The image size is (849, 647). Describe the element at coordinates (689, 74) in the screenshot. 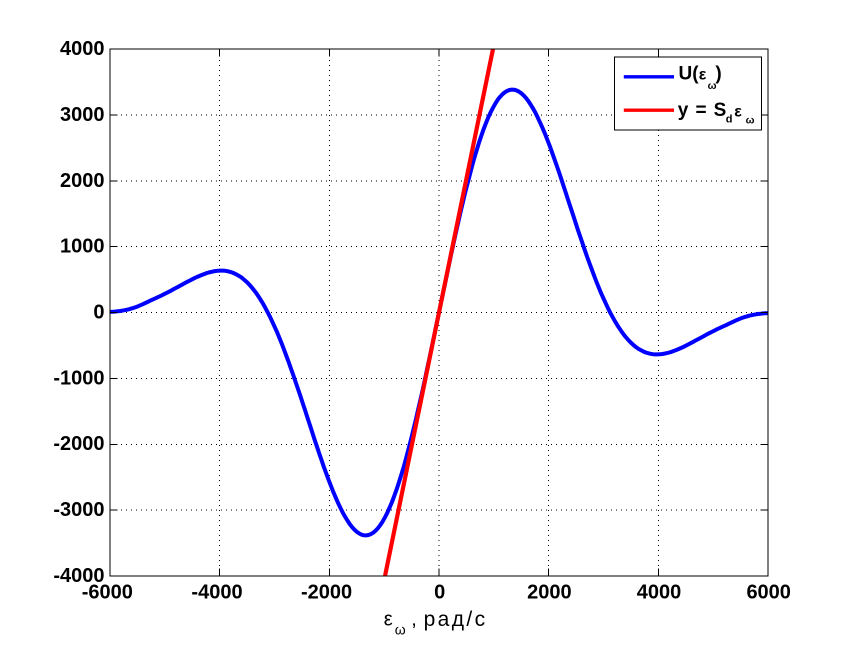

I see `svg-text: U(` at that location.